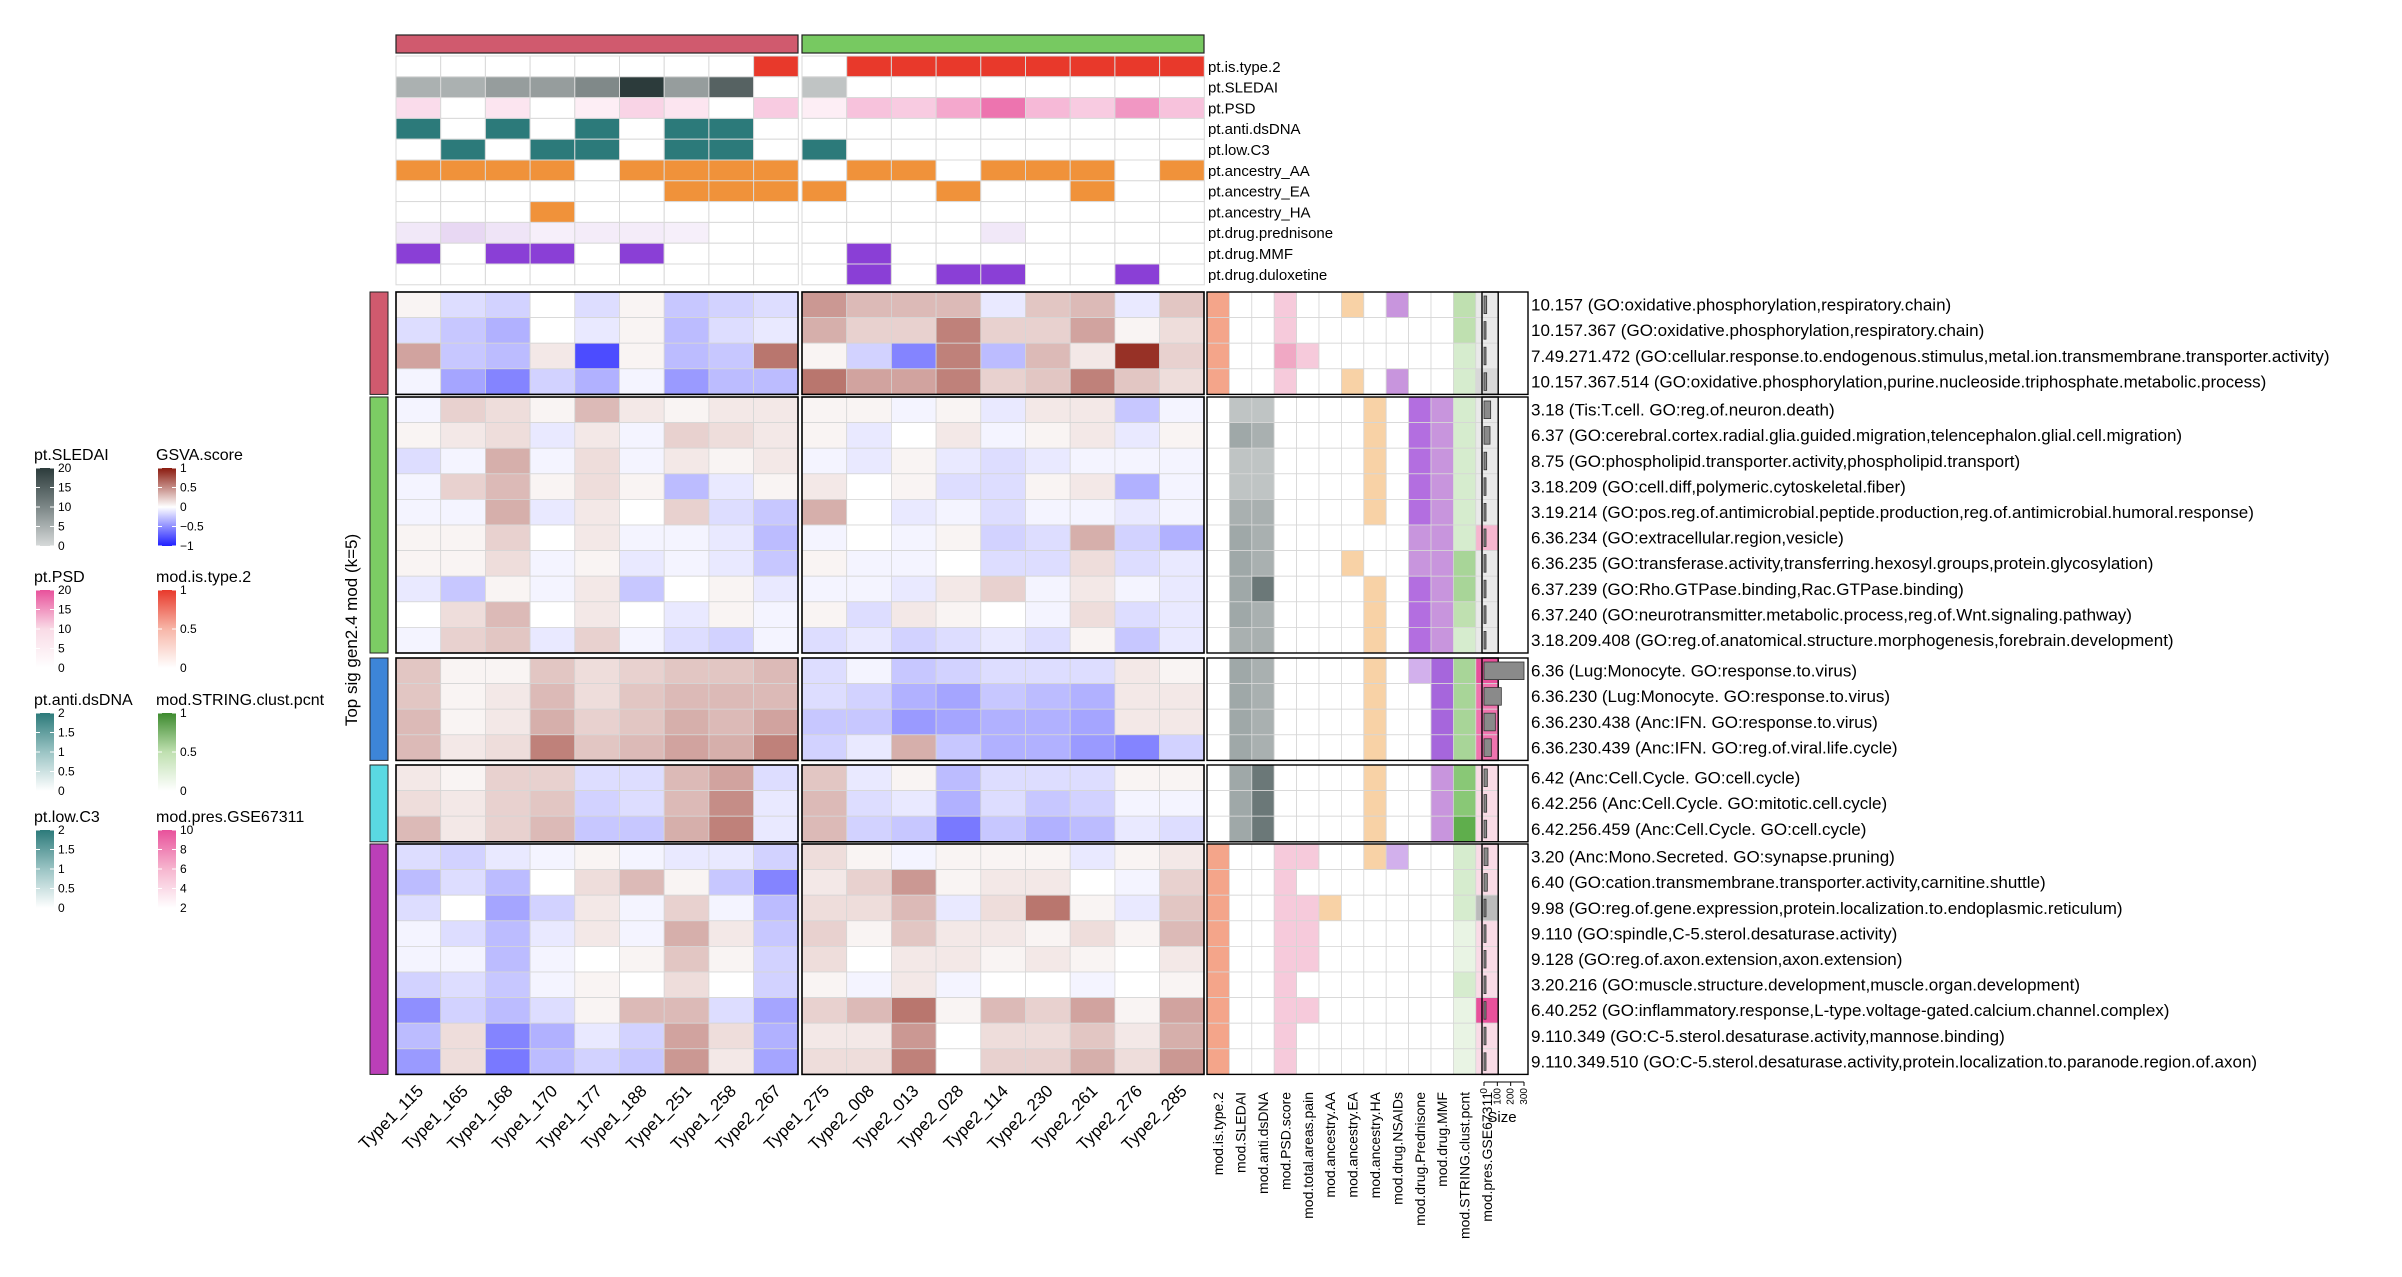  Describe the element at coordinates (66, 889) in the screenshot. I see `legend-tick-label: 0.5` at that location.